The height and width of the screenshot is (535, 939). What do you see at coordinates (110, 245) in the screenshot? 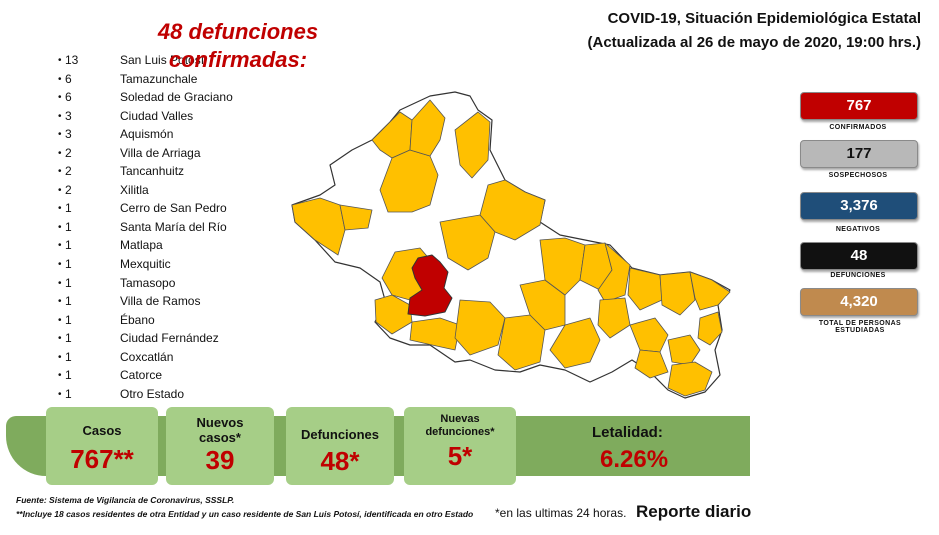
I see `list-item: • 1 Matlapa` at bounding box center [110, 245].